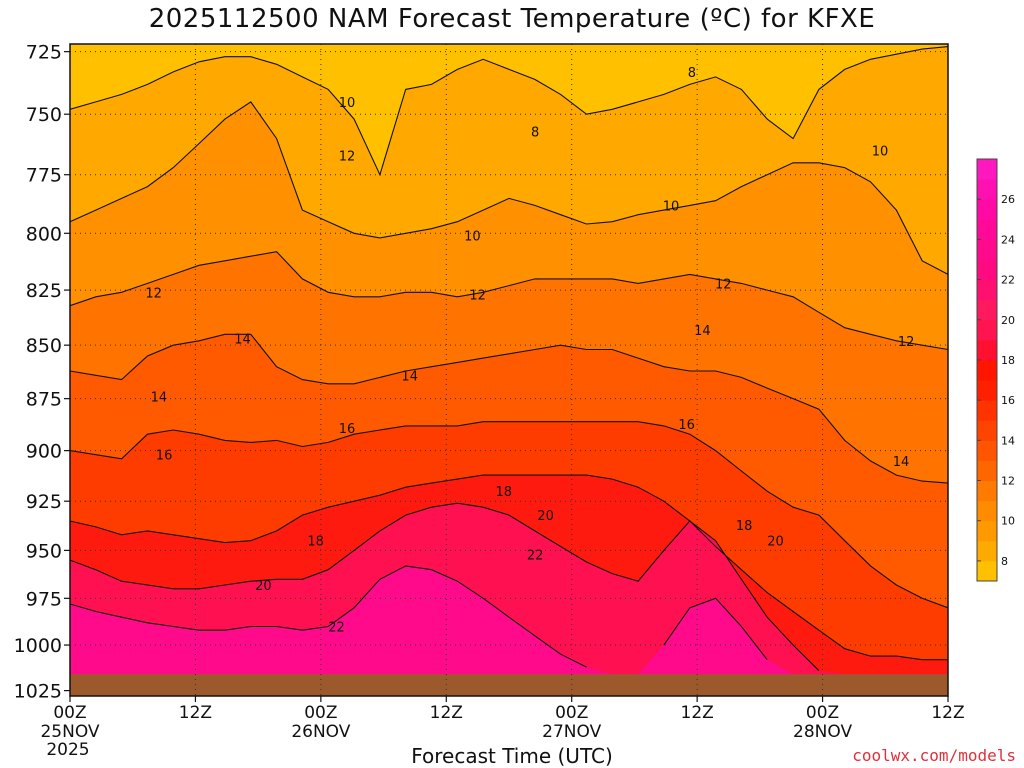  What do you see at coordinates (69, 713) in the screenshot?
I see `x-tick-label-0: 00Z` at bounding box center [69, 713].